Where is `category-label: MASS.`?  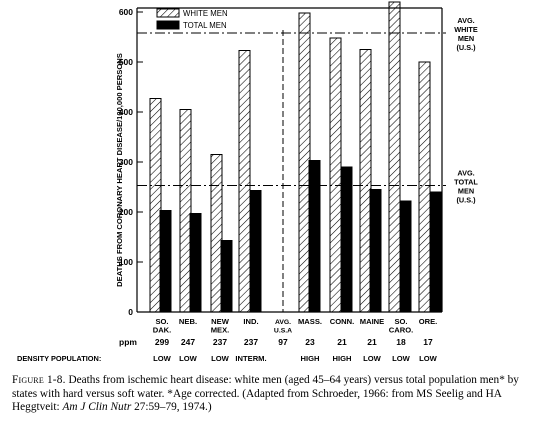
category-label: MASS. is located at coordinates (310, 321).